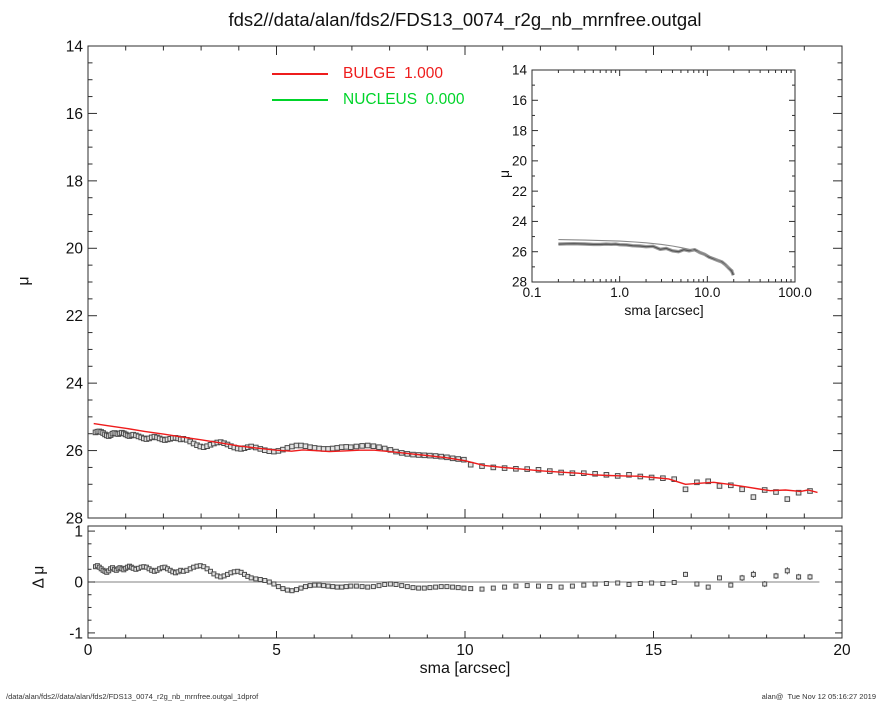 The image size is (885, 708). I want to click on inset-ytick-label: 22, so click(519, 191).